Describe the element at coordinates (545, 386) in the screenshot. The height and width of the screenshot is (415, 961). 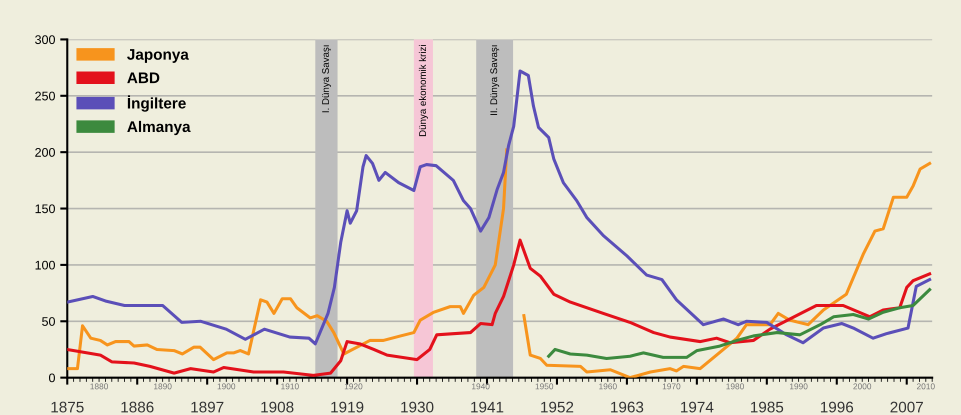
I see `x2-tick-label: 1950` at that location.